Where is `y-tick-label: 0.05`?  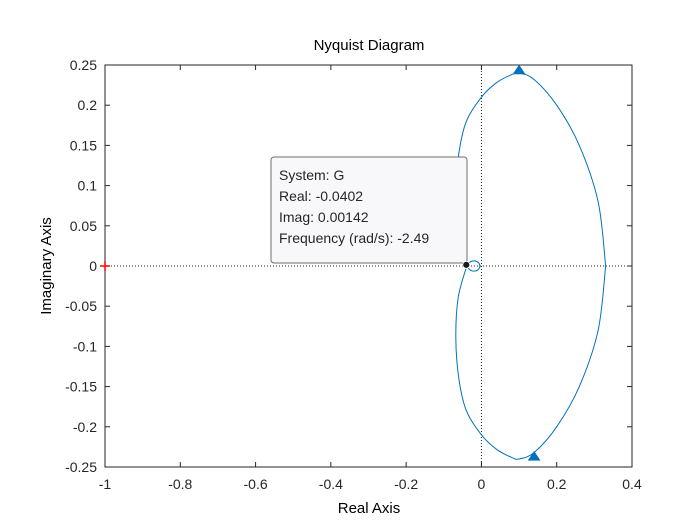 y-tick-label: 0.05 is located at coordinates (83, 226).